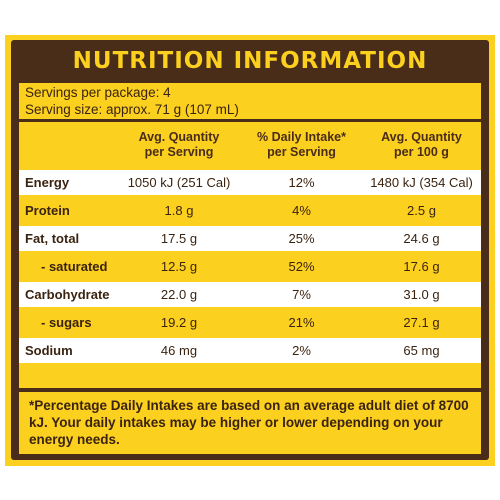  Describe the element at coordinates (67, 294) in the screenshot. I see `row-label: Carbohydrate` at that location.